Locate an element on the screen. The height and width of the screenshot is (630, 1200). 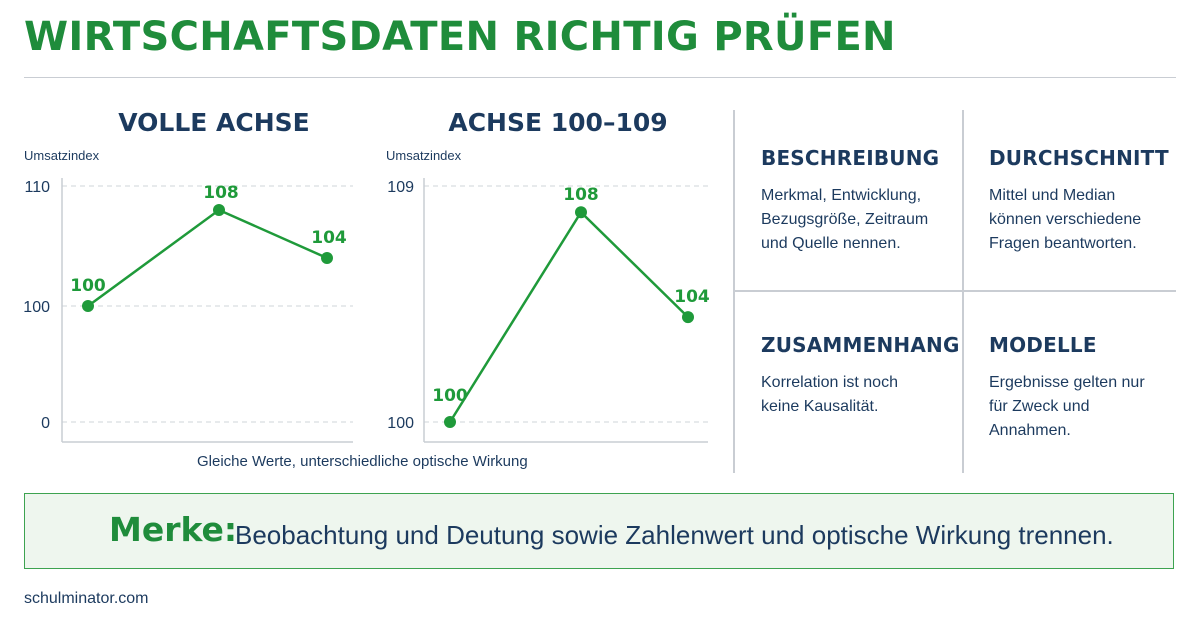
chart-volle-achse: VOLLE ACHSE Umsatzindex 0 100 110 100 108 104 is located at coordinates (188, 275).